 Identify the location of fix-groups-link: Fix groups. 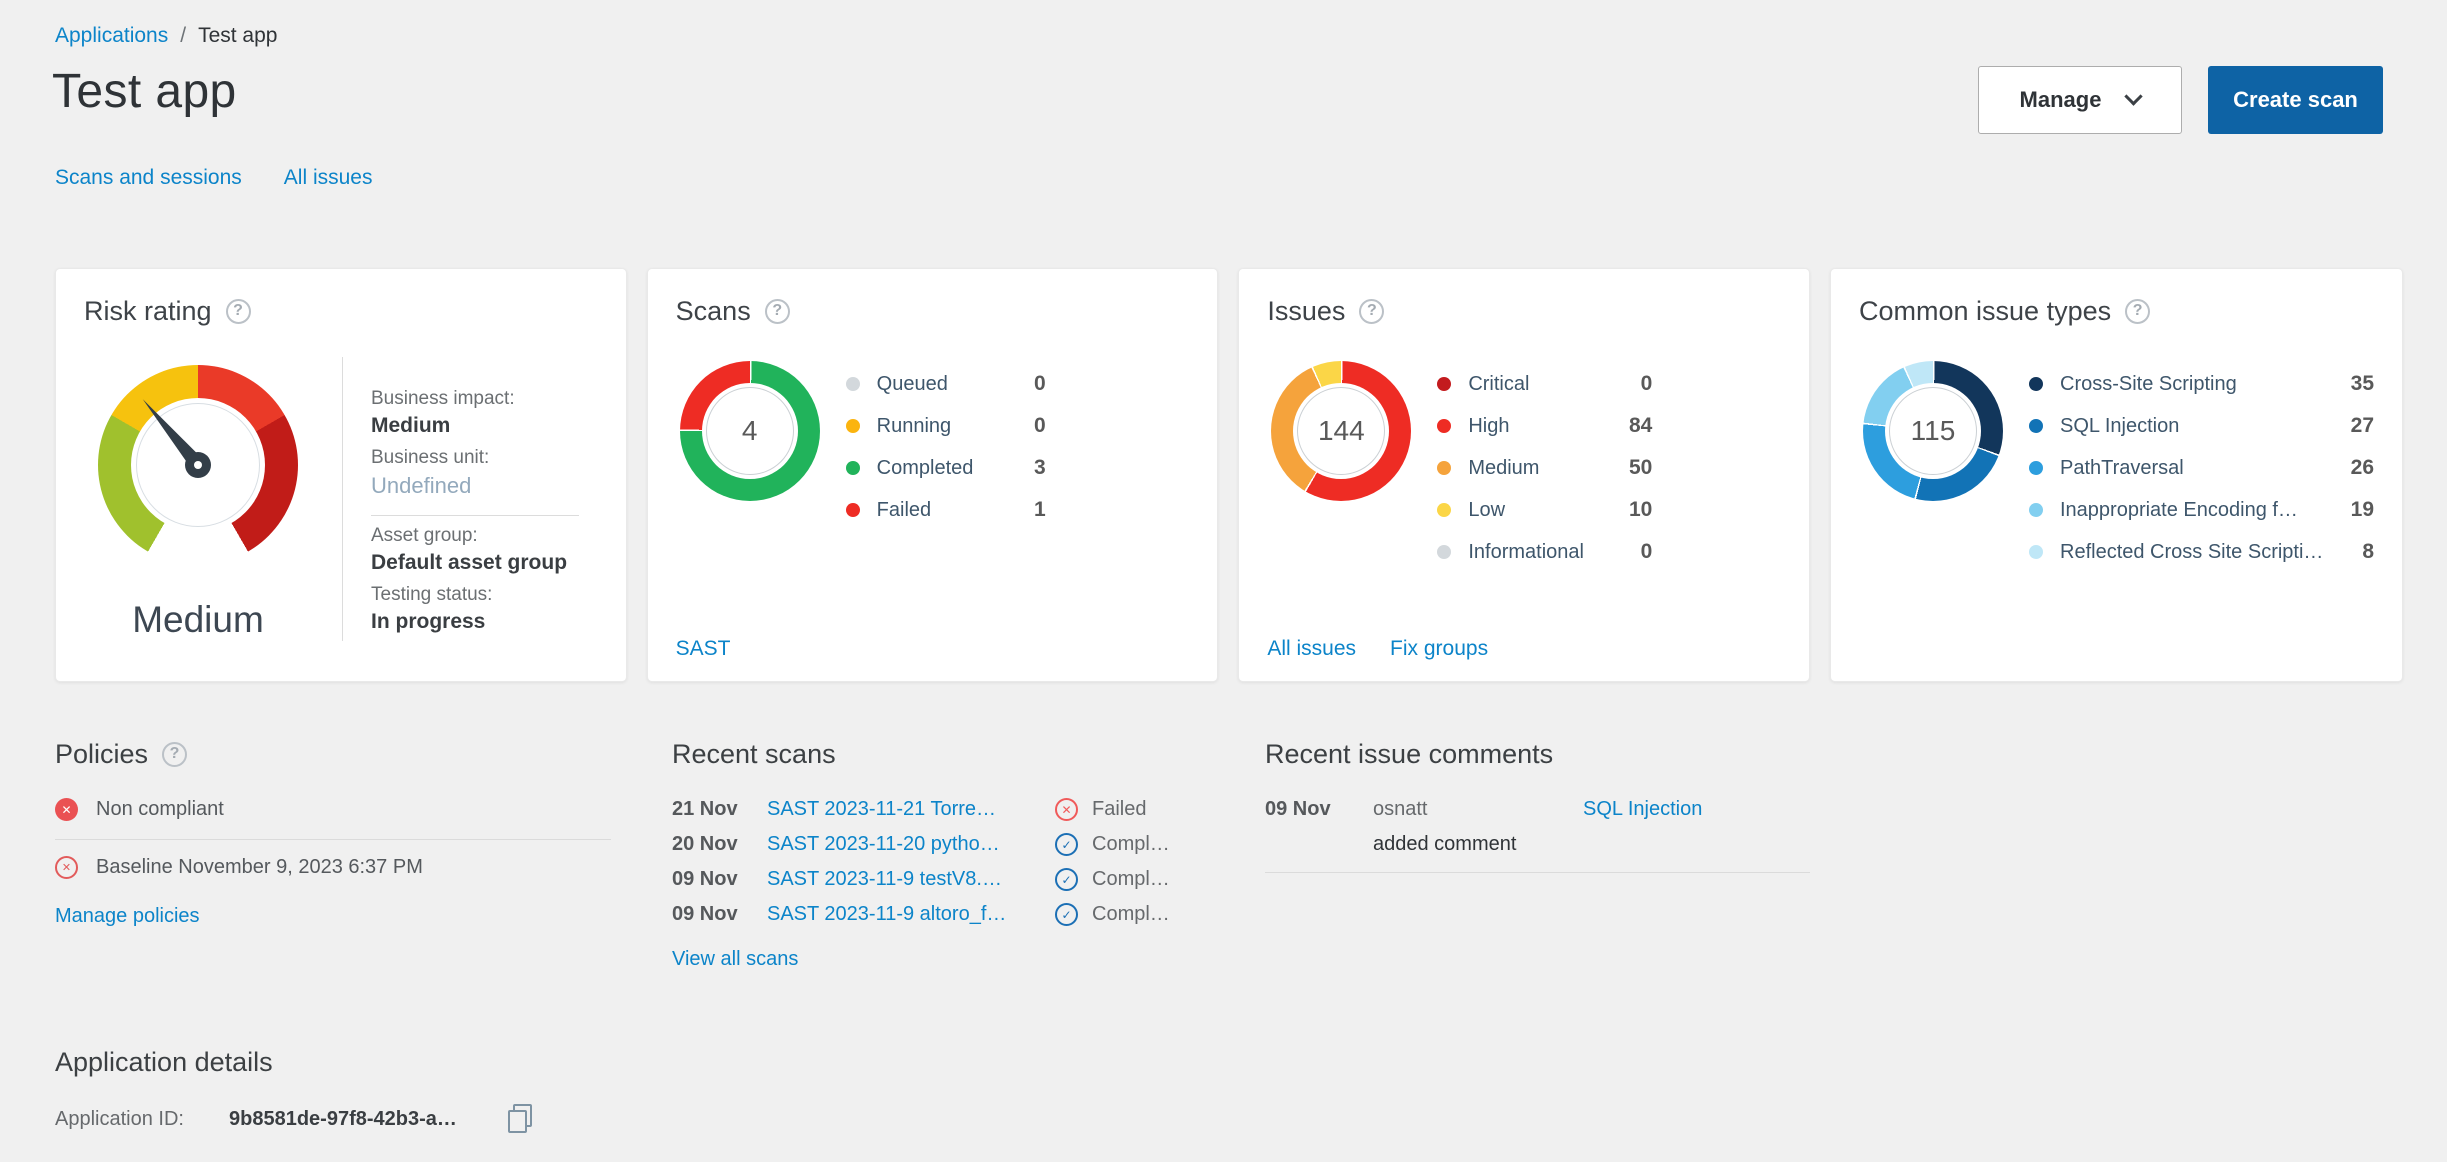
(1439, 648).